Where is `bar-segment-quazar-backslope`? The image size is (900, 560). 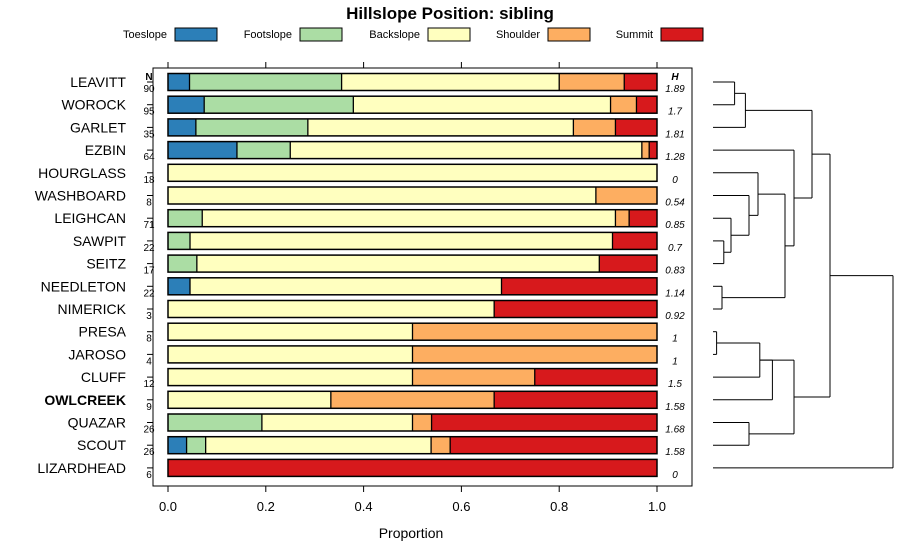
bar-segment-quazar-backslope is located at coordinates (337, 422).